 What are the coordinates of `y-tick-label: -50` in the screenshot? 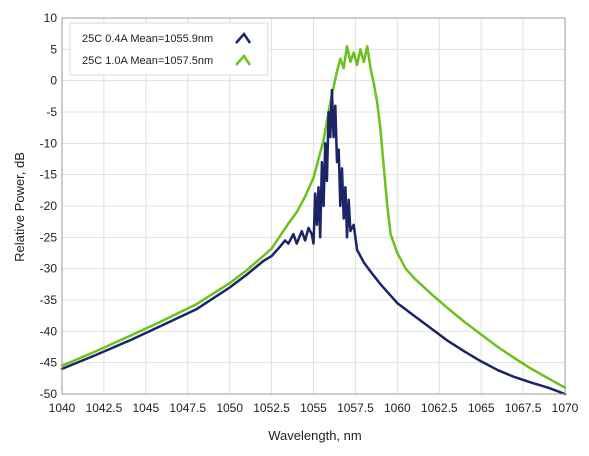 It's located at (49, 394).